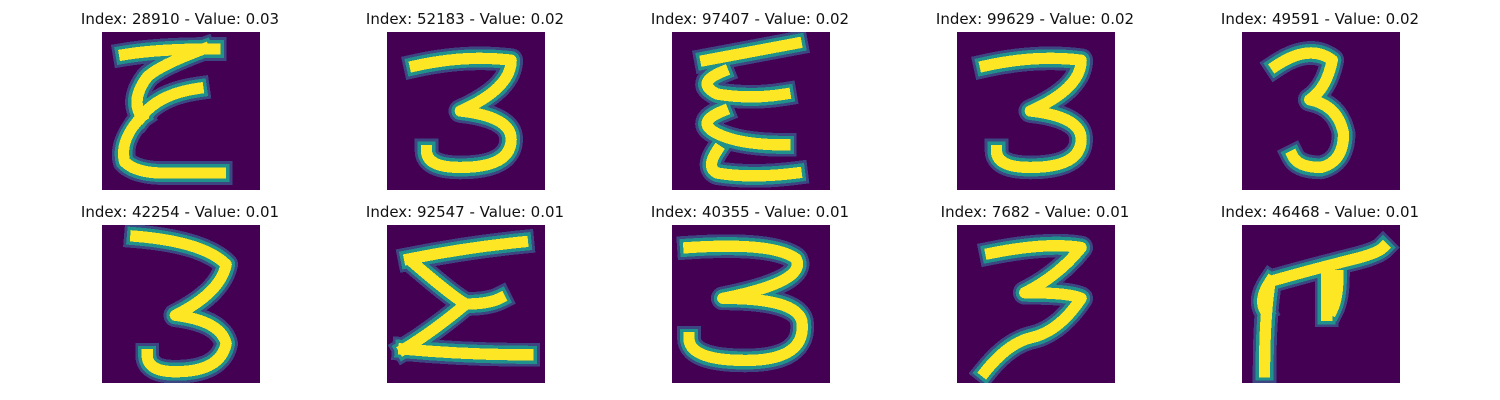 This screenshot has width=1500, height=400. I want to click on digit-panel: Index: 7682 - Value: 0.01, so click(1035, 298).